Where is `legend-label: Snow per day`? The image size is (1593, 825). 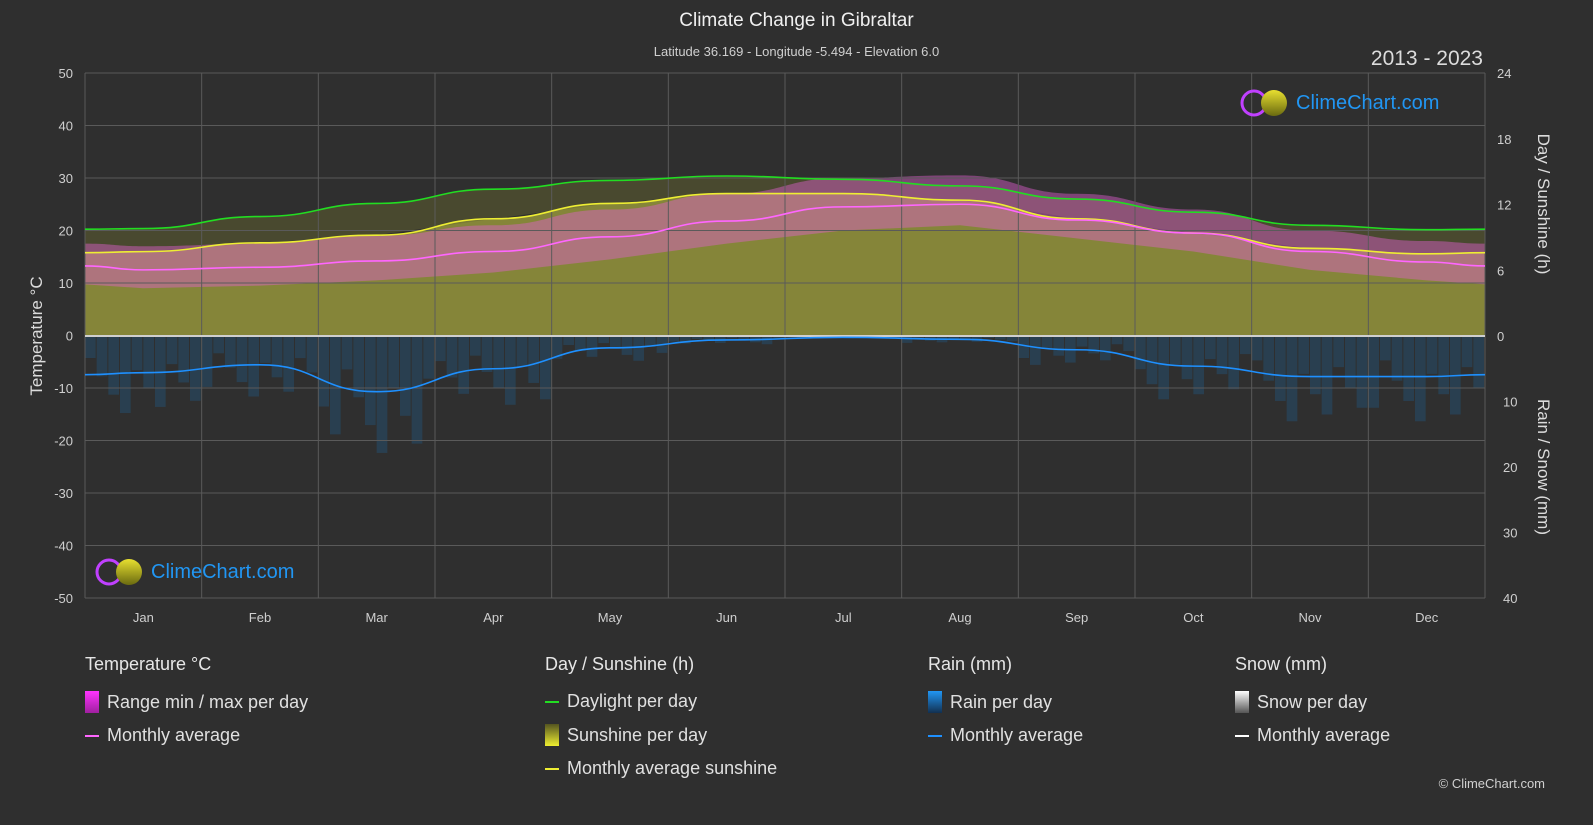
legend-label: Snow per day is located at coordinates (1312, 701).